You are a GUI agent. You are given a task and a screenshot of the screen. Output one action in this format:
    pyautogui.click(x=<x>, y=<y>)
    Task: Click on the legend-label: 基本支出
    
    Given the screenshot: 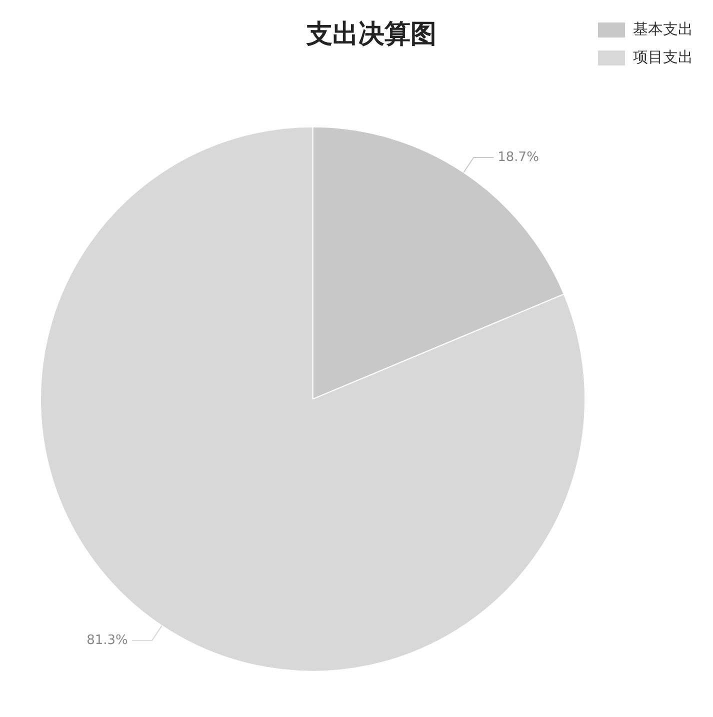 What is the action you would take?
    pyautogui.click(x=663, y=29)
    